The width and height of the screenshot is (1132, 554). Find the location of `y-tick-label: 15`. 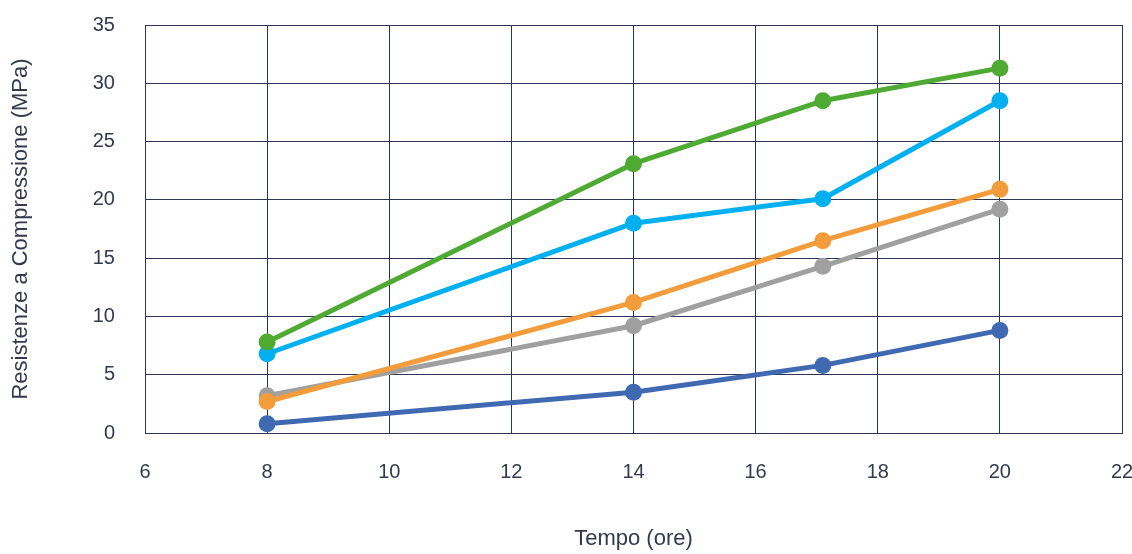

y-tick-label: 15 is located at coordinates (103, 256).